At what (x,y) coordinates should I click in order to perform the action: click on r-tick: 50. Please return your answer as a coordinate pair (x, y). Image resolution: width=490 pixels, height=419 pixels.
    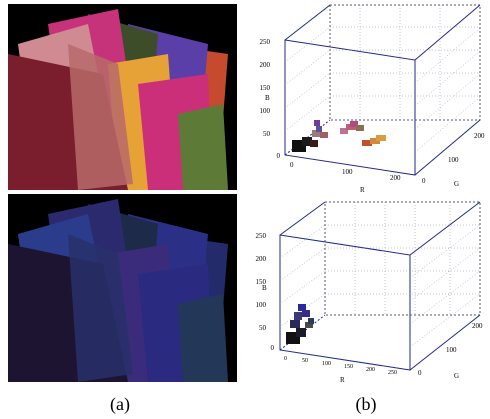
    Looking at the image, I should click on (305, 361).